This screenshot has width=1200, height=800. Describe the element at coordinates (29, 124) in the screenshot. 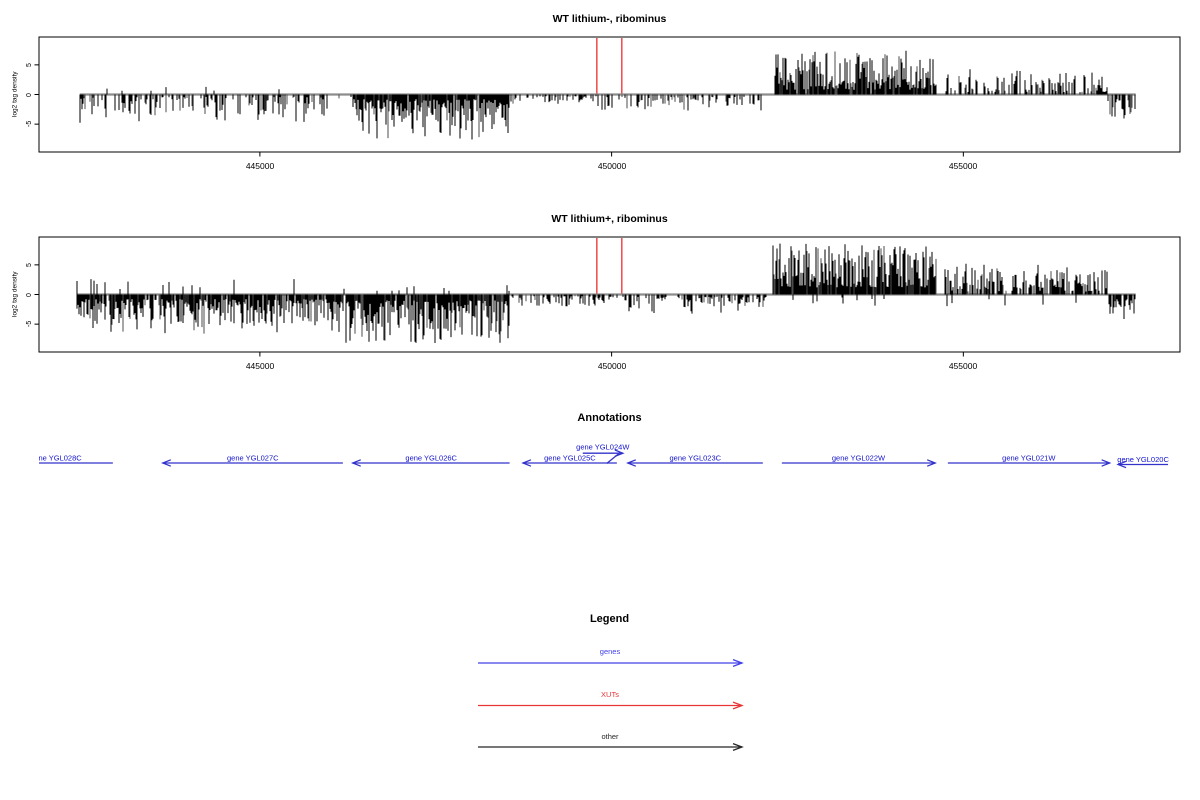

I see `plot1-ytick-neg5: -5` at that location.